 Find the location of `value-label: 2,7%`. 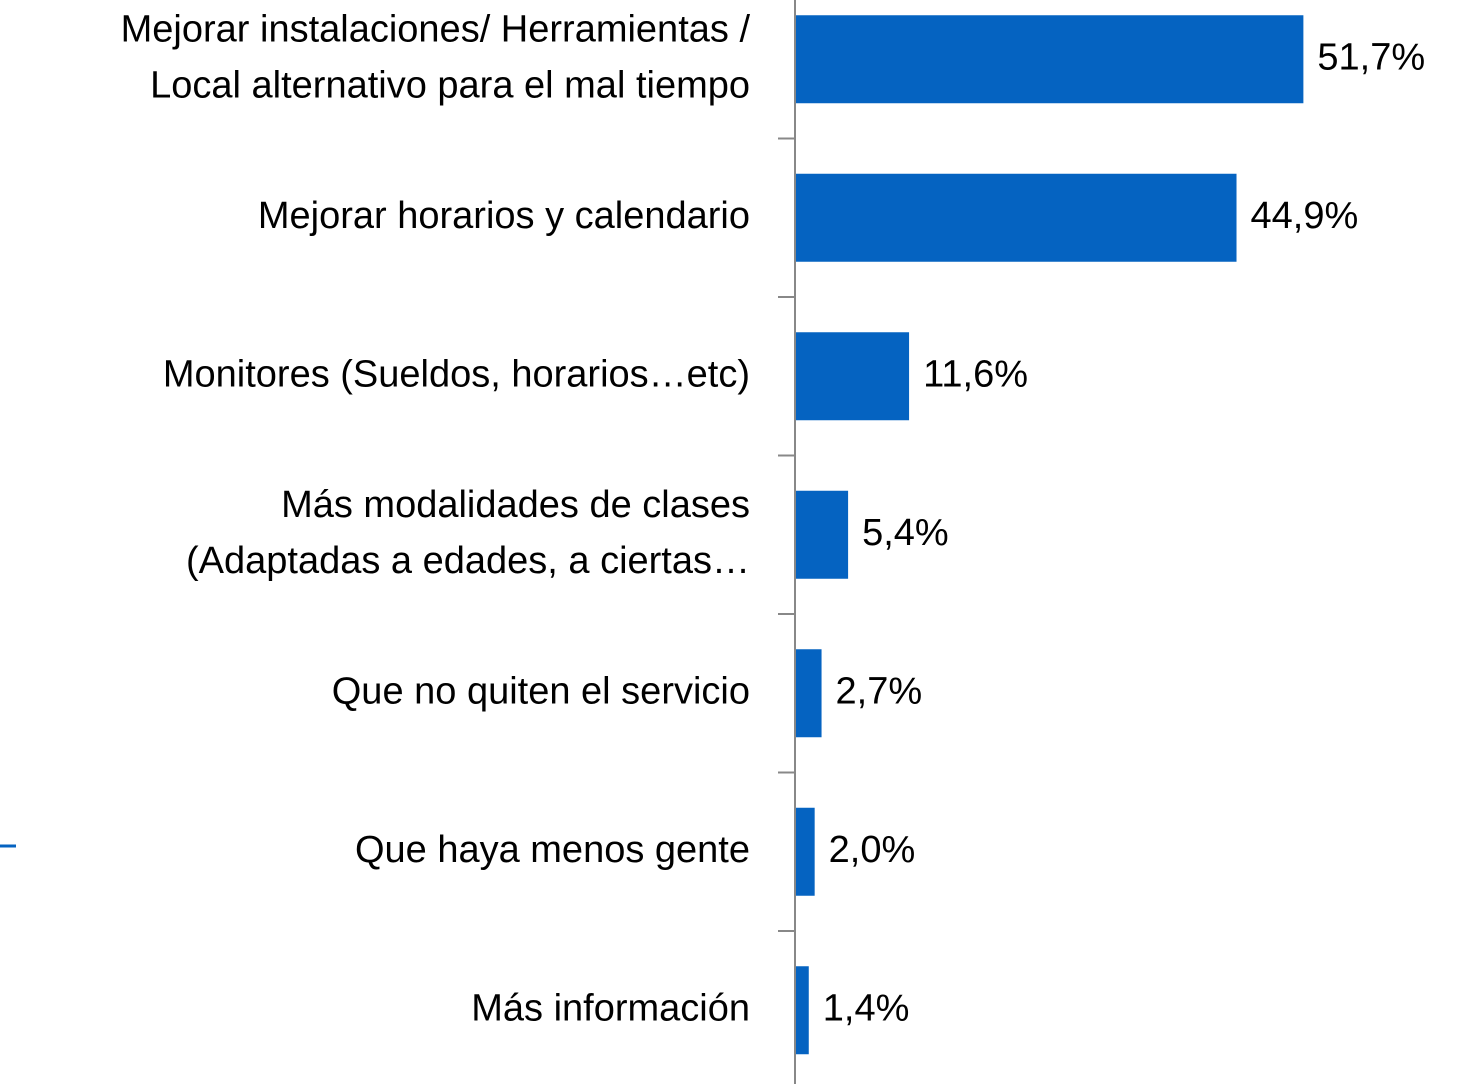

value-label: 2,7% is located at coordinates (879, 691).